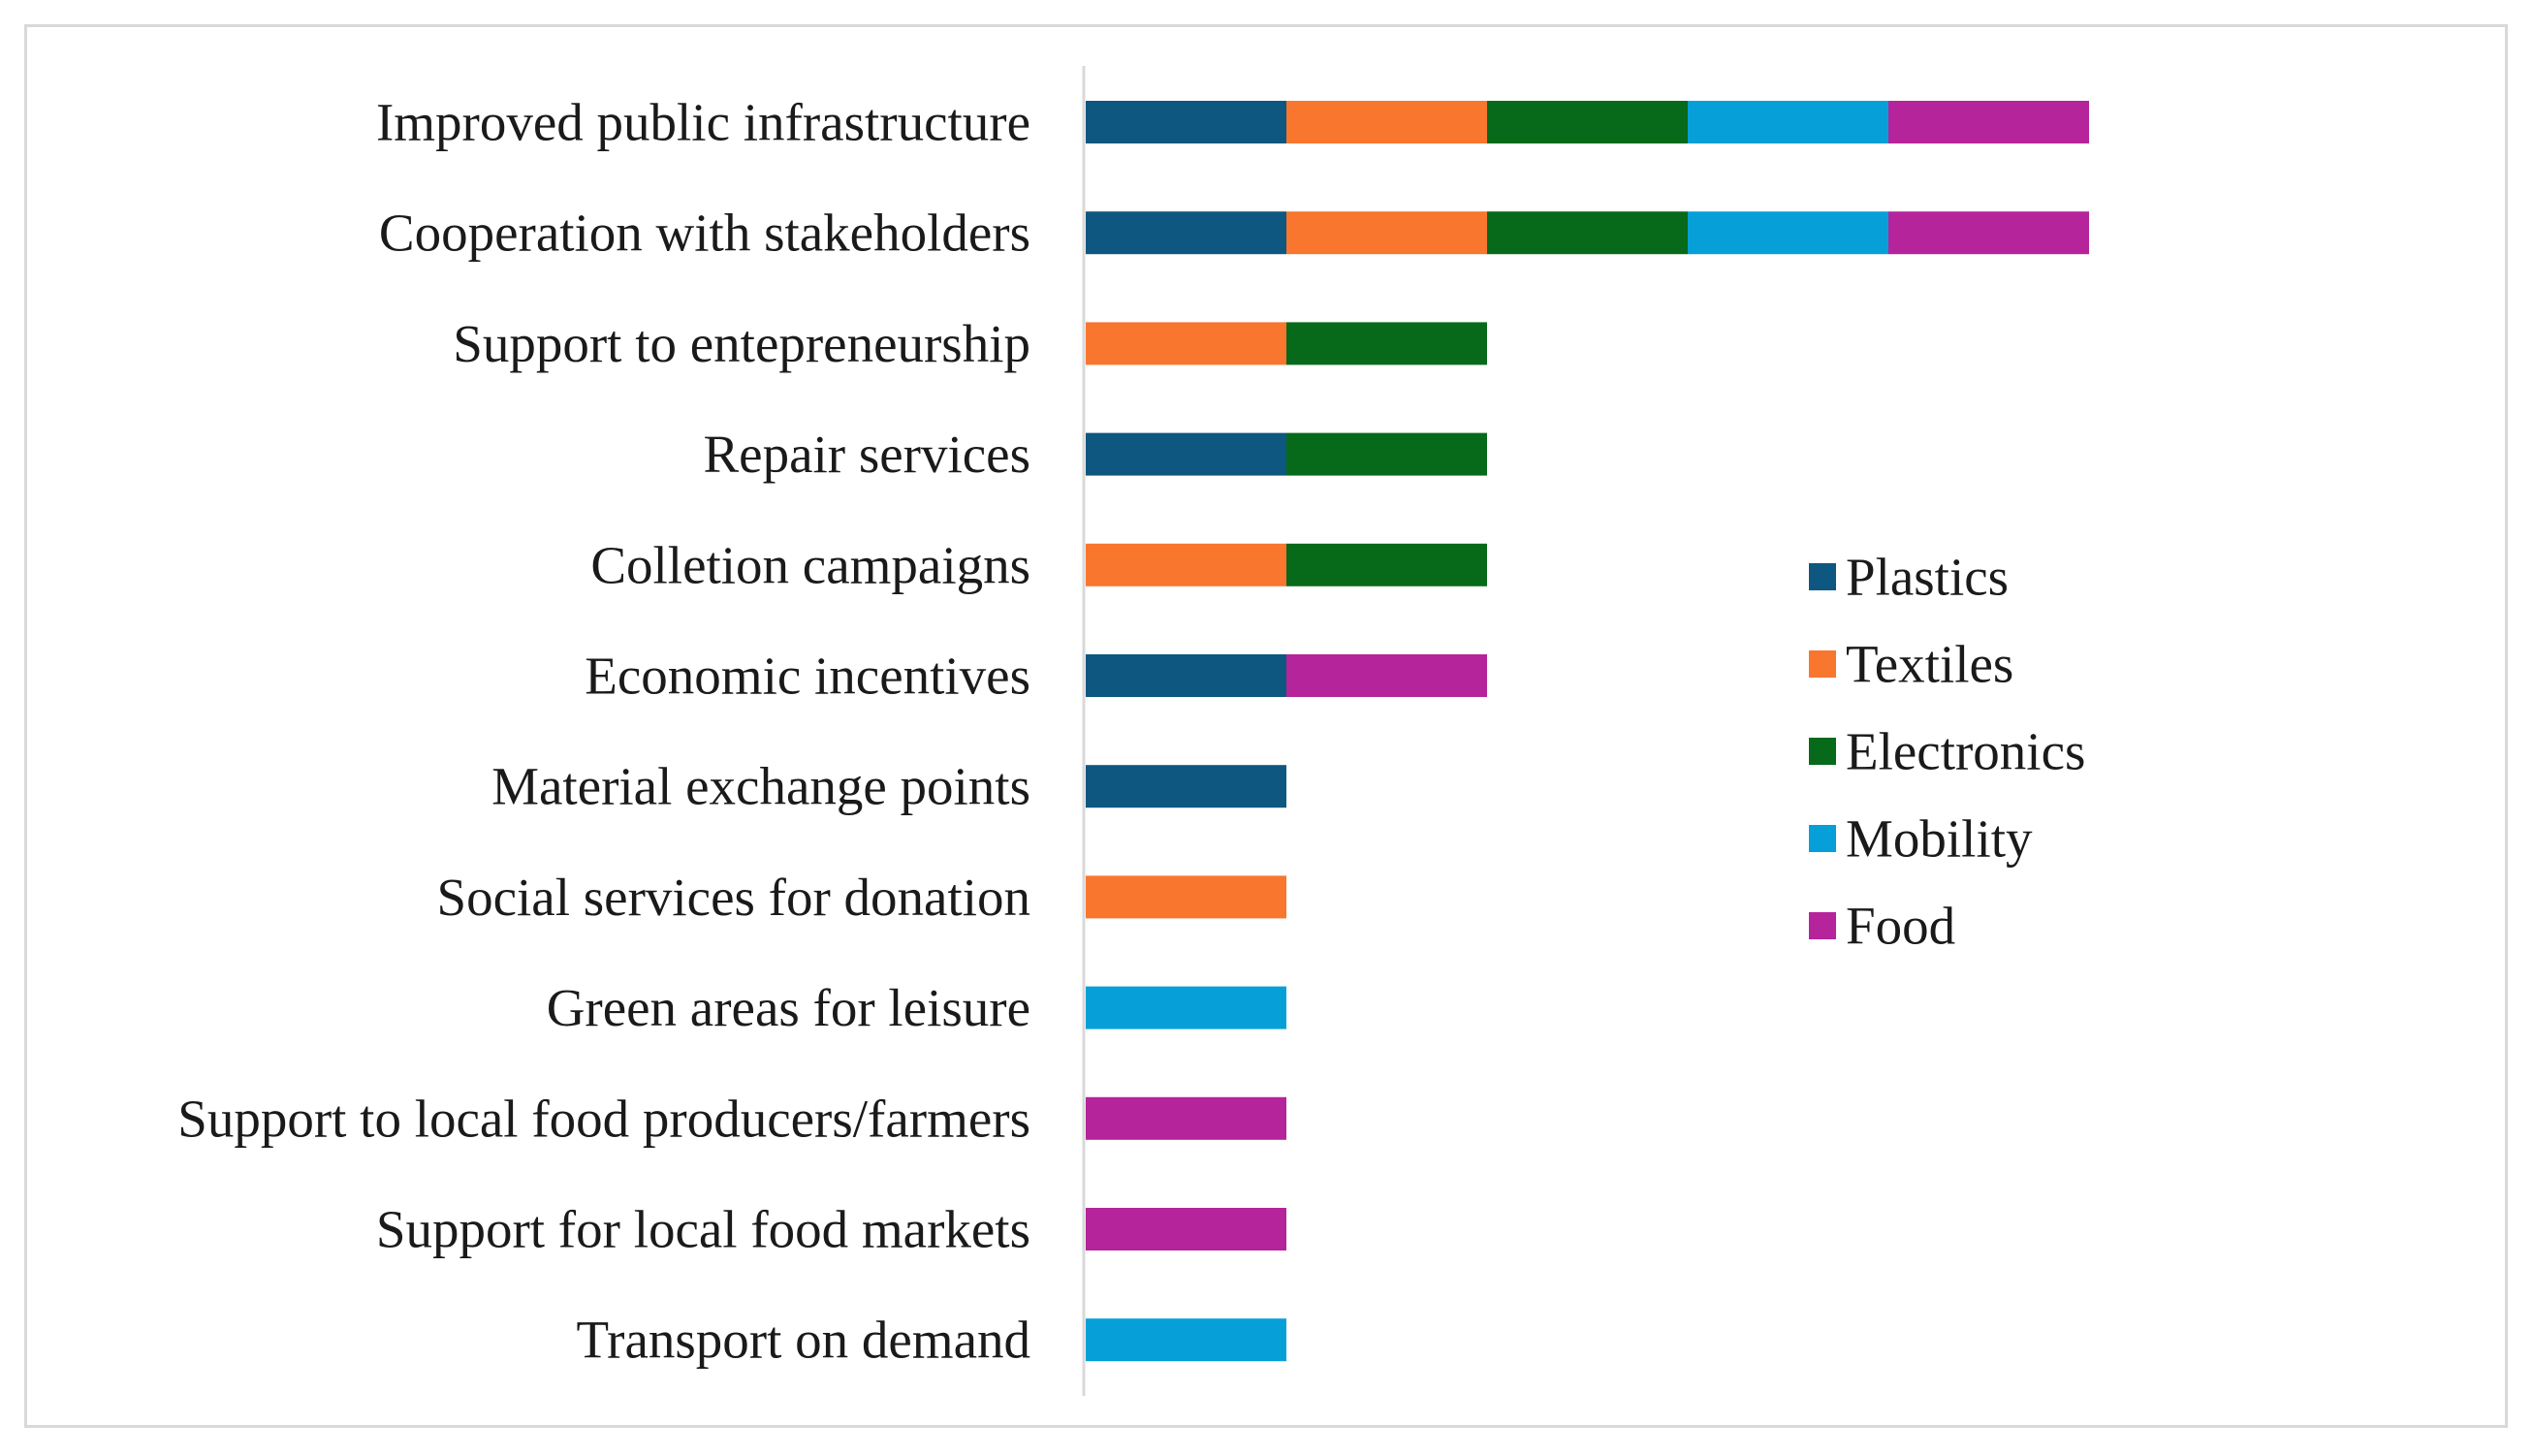 The image size is (2534, 1456). I want to click on category-label-repair-services: Repair services, so click(868, 455).